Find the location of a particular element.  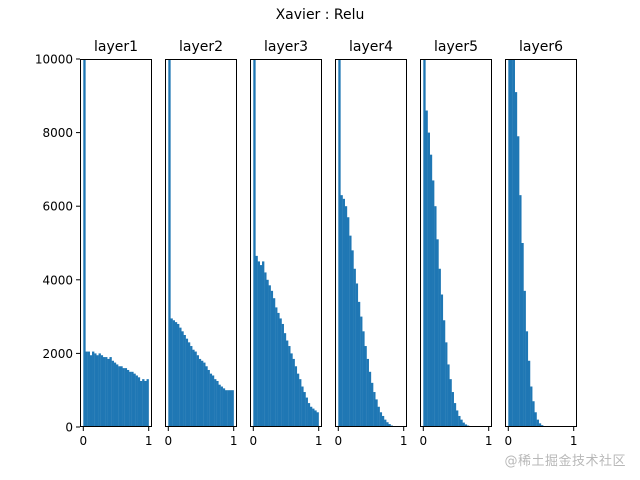

watermark-text: @稀土掘金技术社区 is located at coordinates (565, 461).